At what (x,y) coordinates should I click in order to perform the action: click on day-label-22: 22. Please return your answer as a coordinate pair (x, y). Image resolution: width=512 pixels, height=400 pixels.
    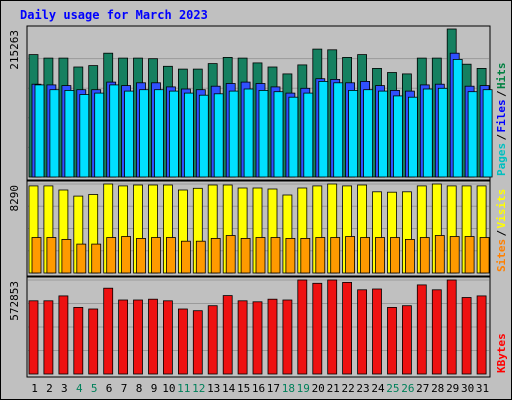
    Looking at the image, I should click on (347, 388).